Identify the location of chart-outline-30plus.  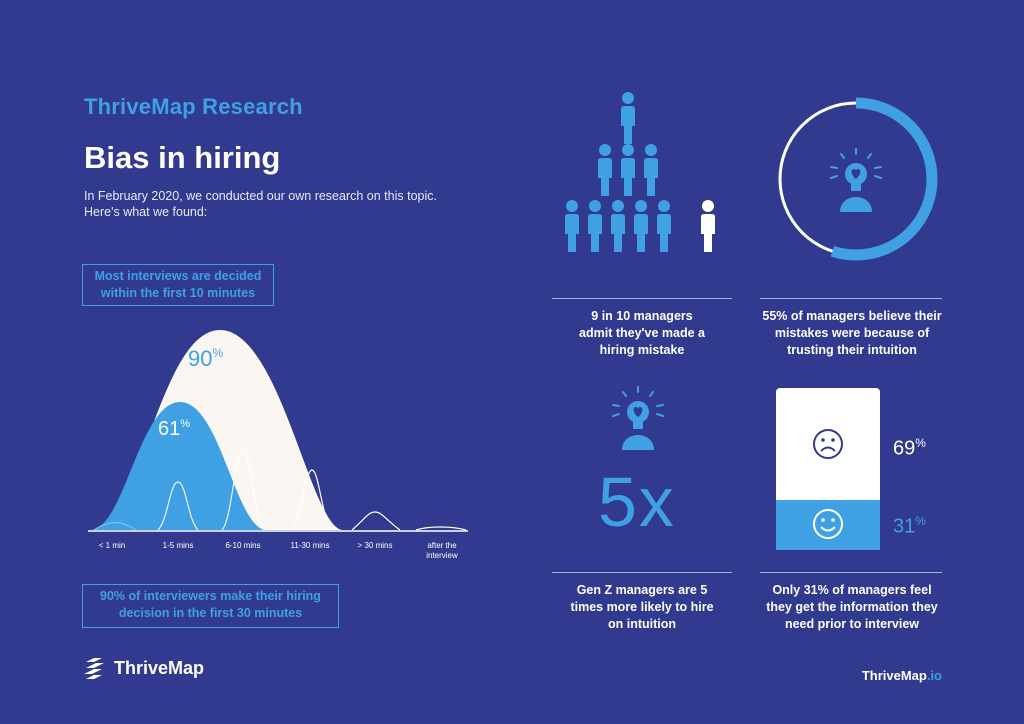
(376, 521).